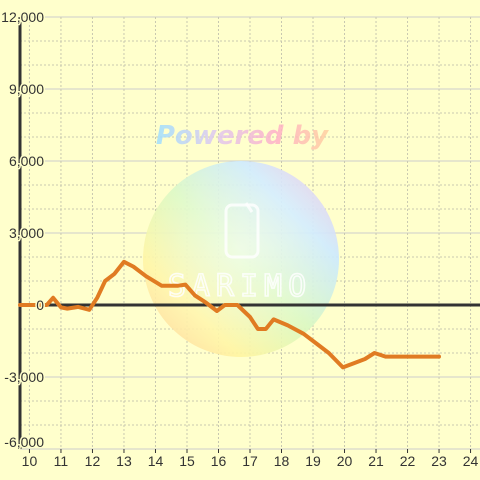 The image size is (480, 480). Describe the element at coordinates (471, 461) in the screenshot. I see `x-tick-label: 24` at that location.